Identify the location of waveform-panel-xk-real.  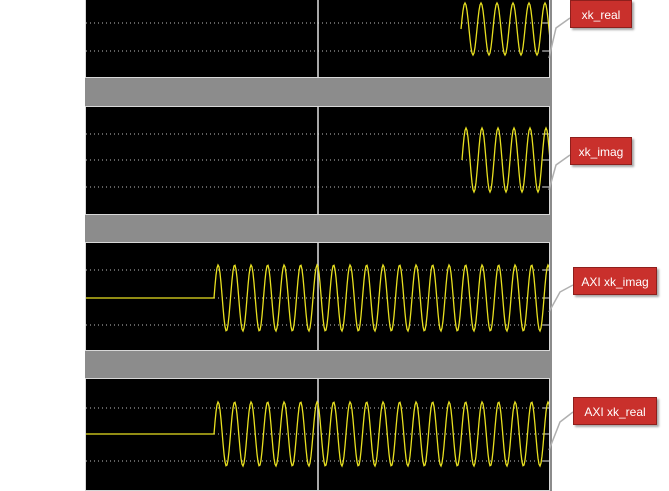
(317, 39).